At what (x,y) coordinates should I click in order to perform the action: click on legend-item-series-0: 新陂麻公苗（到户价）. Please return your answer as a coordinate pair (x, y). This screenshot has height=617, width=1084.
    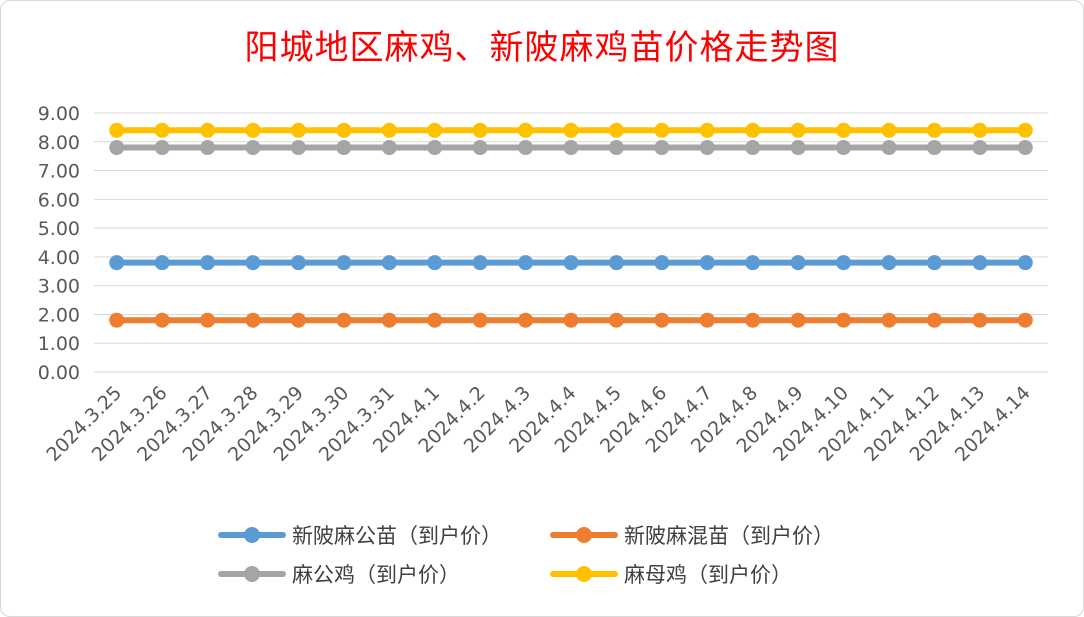
    Looking at the image, I should click on (360, 535).